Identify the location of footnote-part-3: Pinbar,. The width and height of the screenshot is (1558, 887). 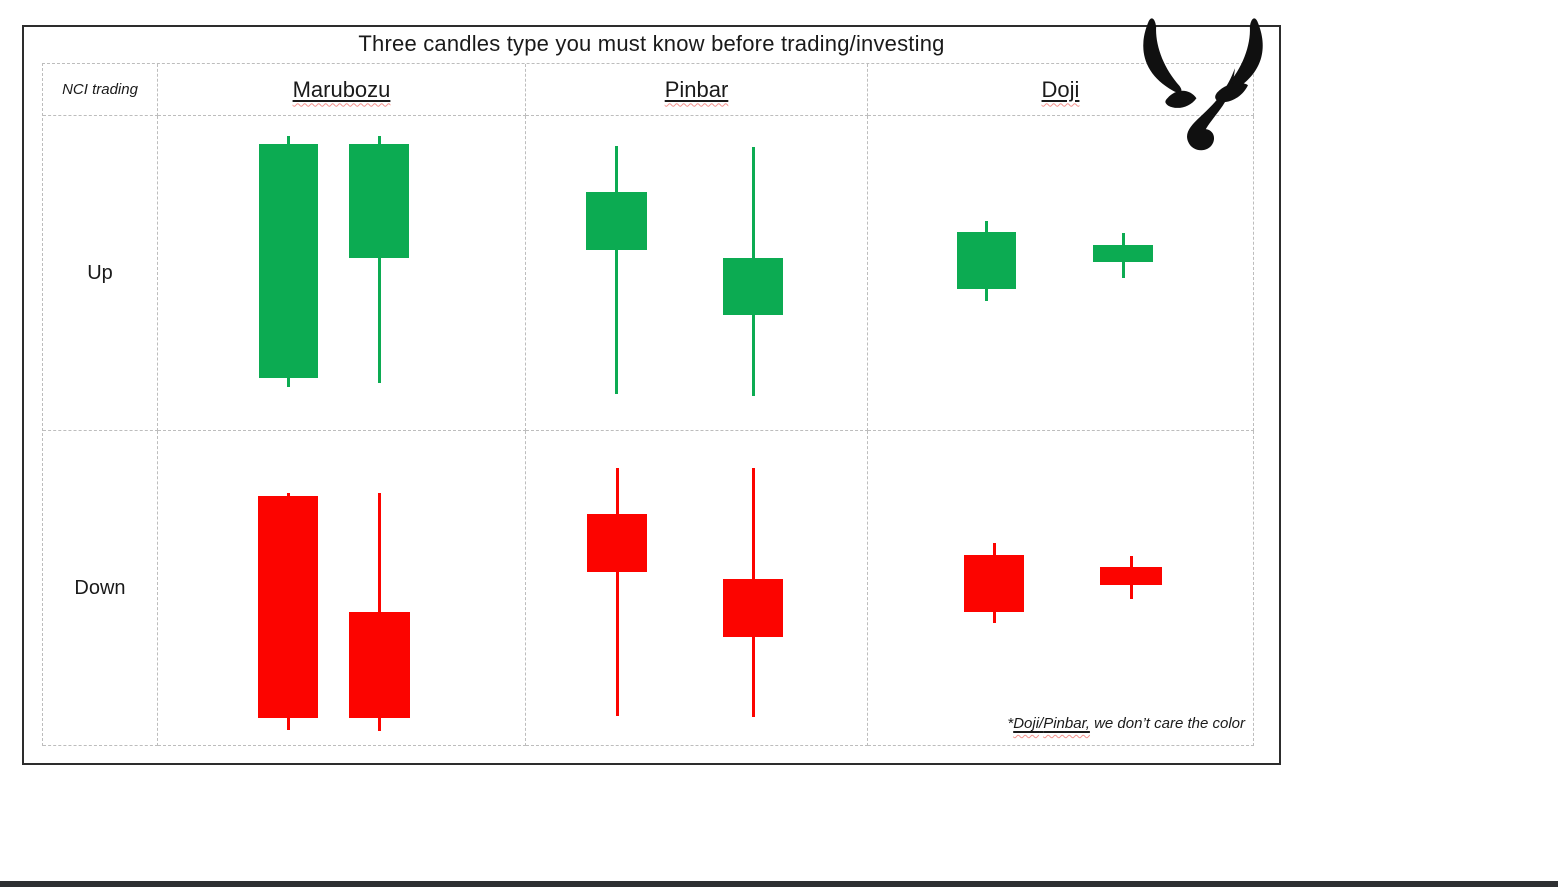
(1066, 723).